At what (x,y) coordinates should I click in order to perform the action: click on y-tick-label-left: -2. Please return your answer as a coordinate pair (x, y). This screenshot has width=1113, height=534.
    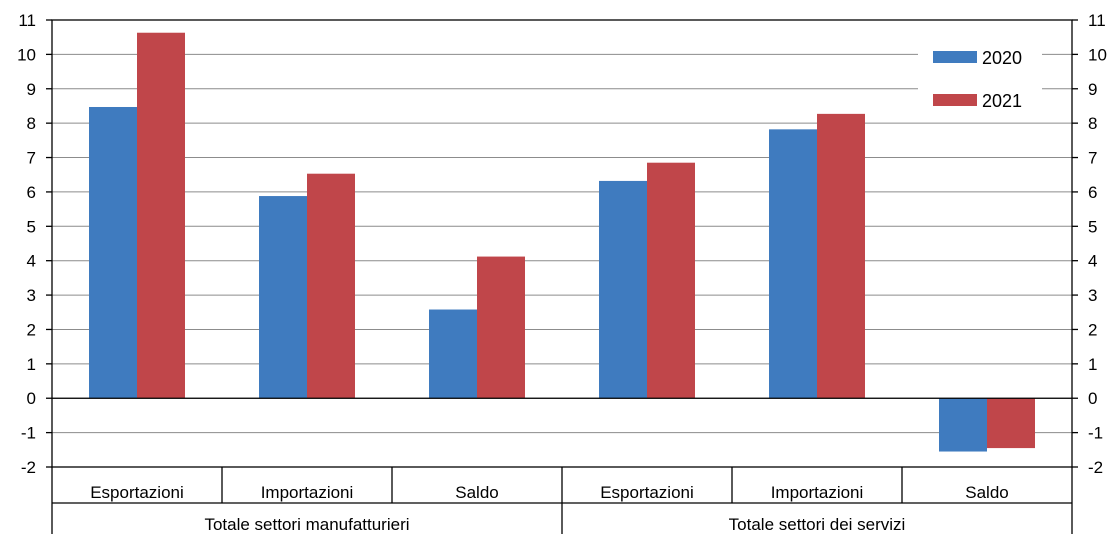
    Looking at the image, I should click on (28, 467).